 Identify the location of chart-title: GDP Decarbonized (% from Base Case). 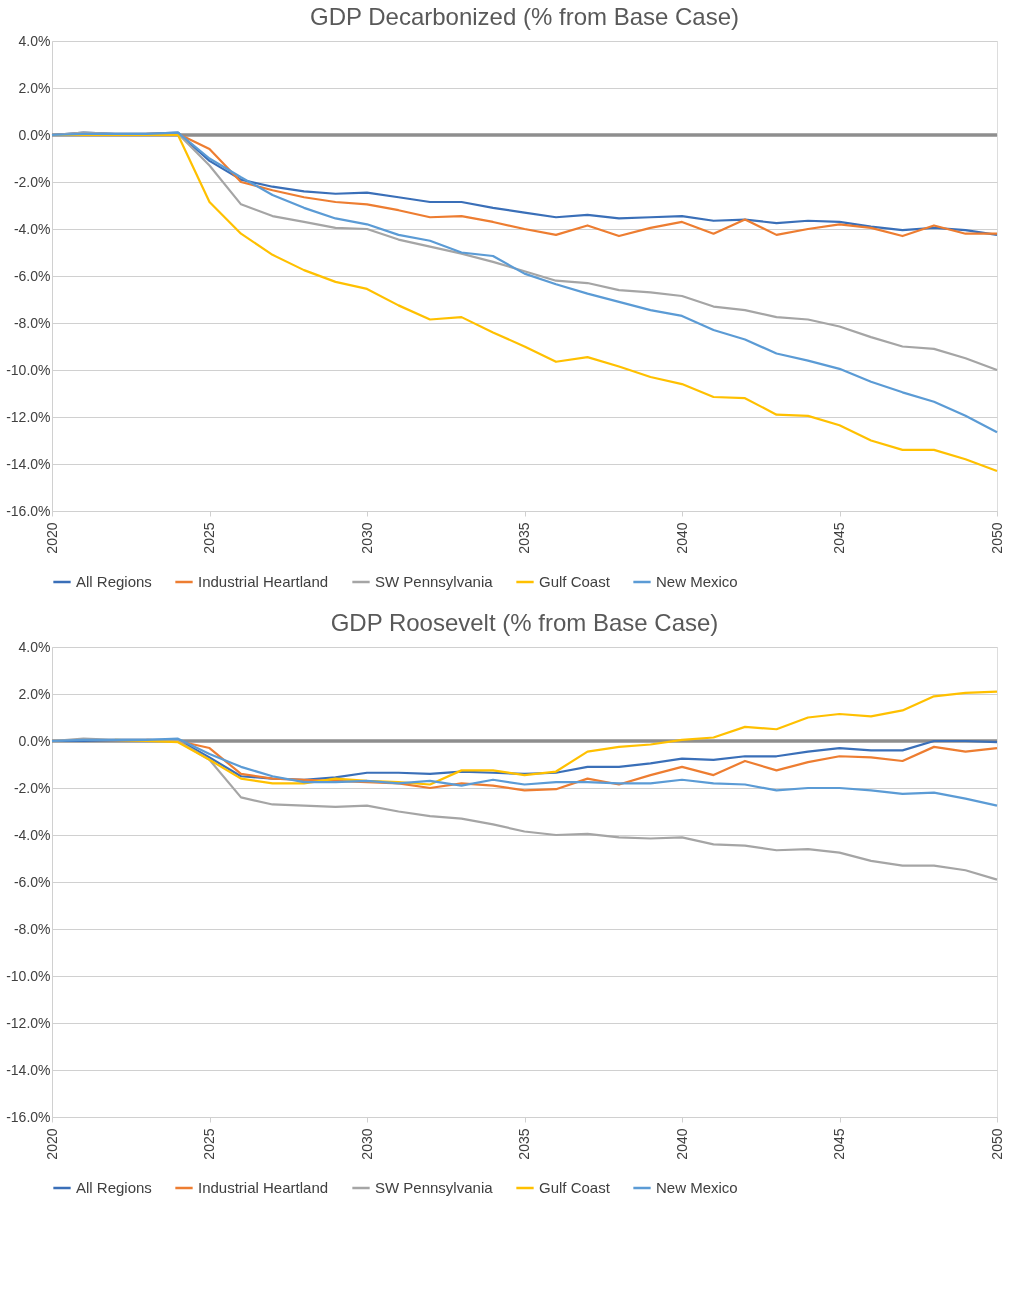
(524, 16).